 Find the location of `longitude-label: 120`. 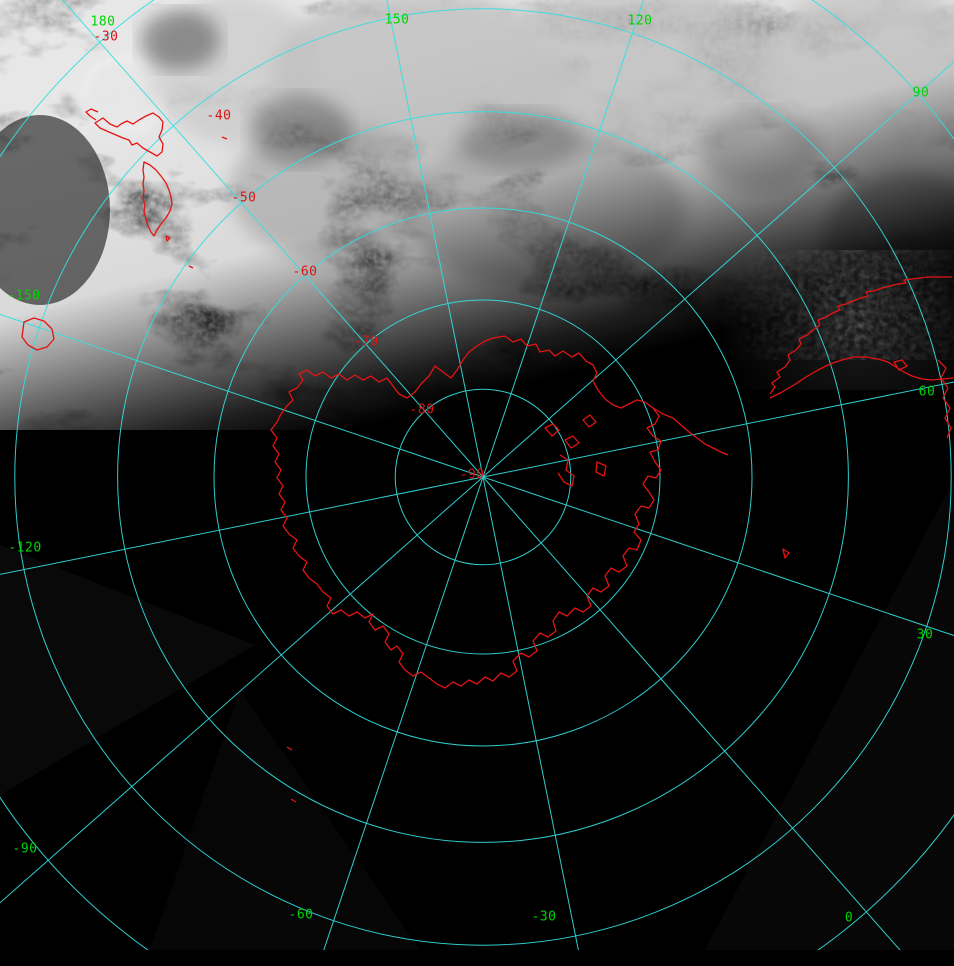

longitude-label: 120 is located at coordinates (640, 21).